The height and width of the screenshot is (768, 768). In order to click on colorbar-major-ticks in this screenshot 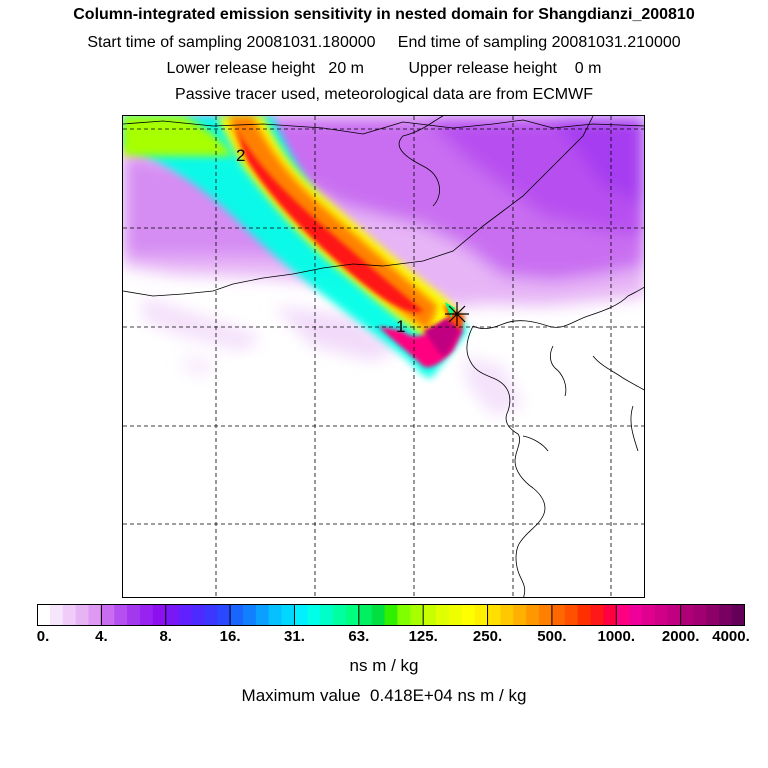, I will do `click(391, 615)`.